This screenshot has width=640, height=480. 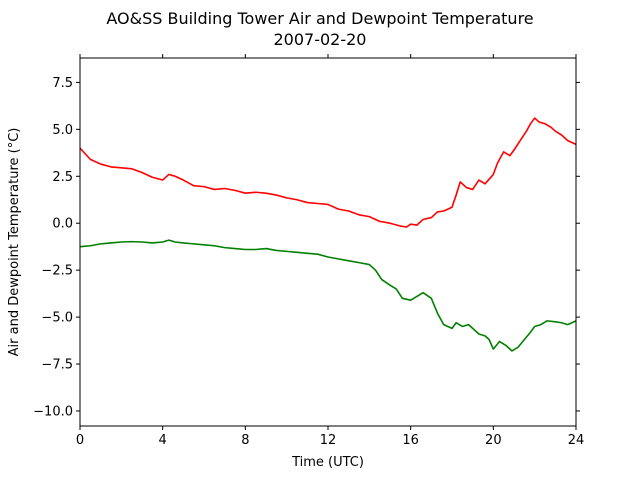 I want to click on y-tick-label: 5.0, so click(x=62, y=130).